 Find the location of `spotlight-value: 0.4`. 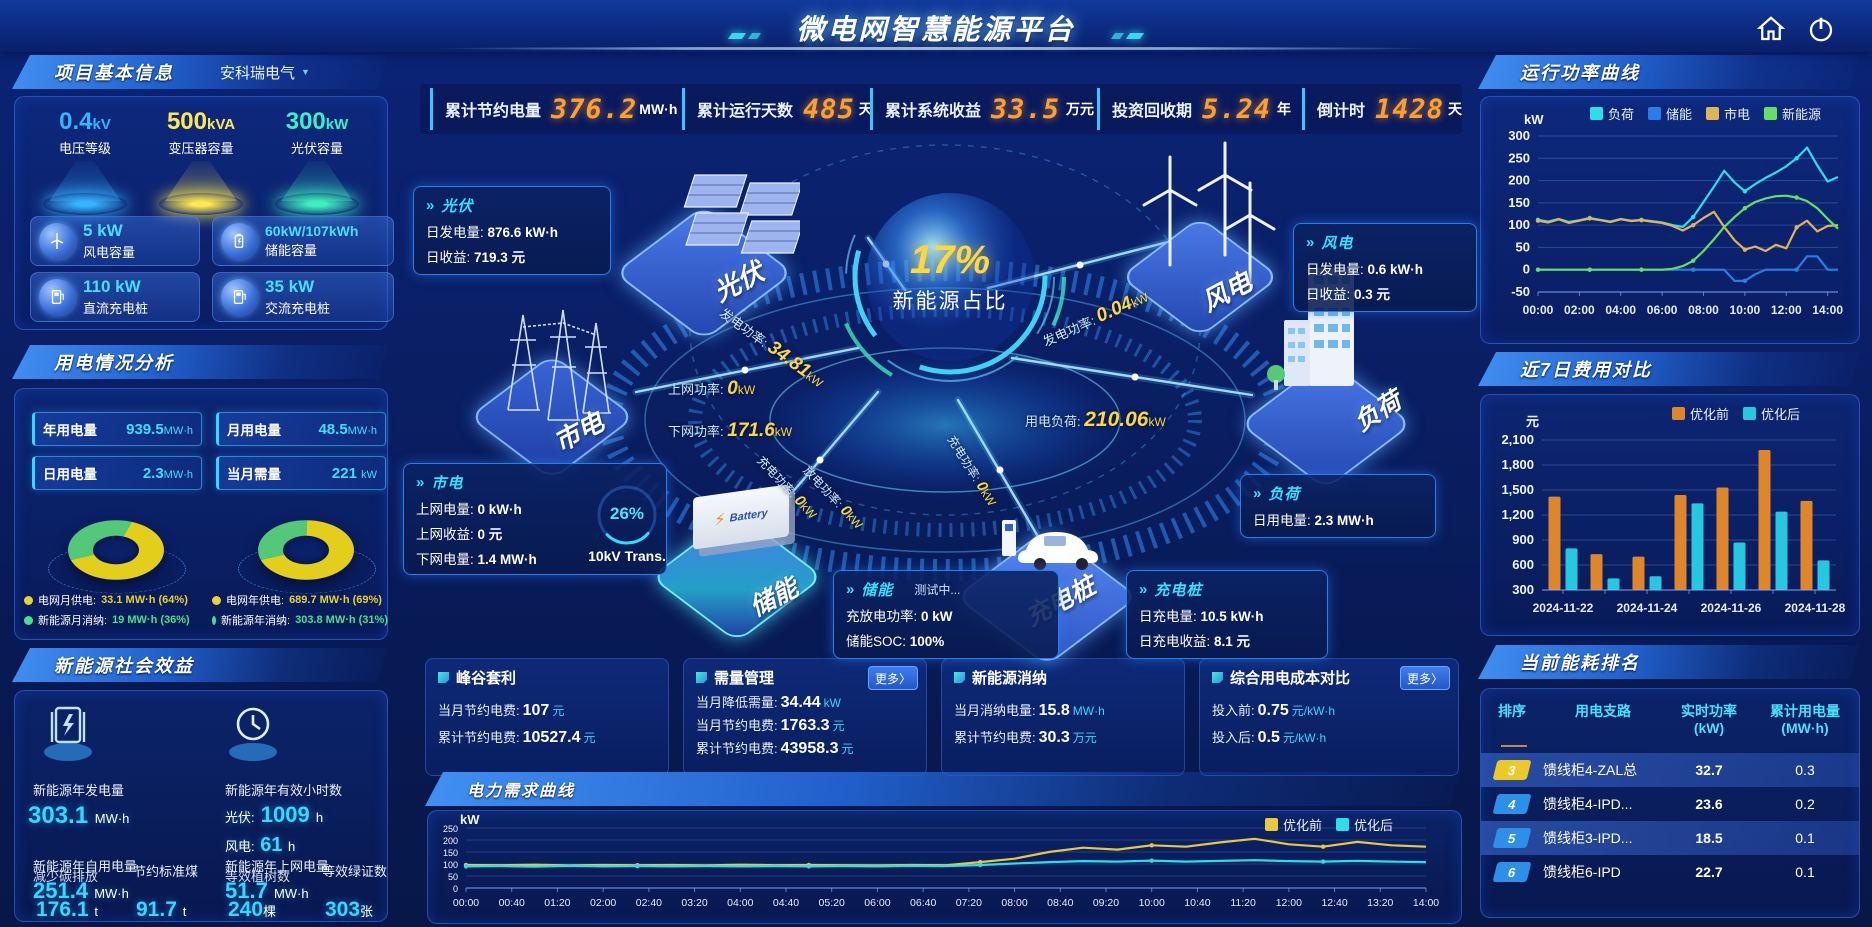

spotlight-value: 0.4 is located at coordinates (76, 121).